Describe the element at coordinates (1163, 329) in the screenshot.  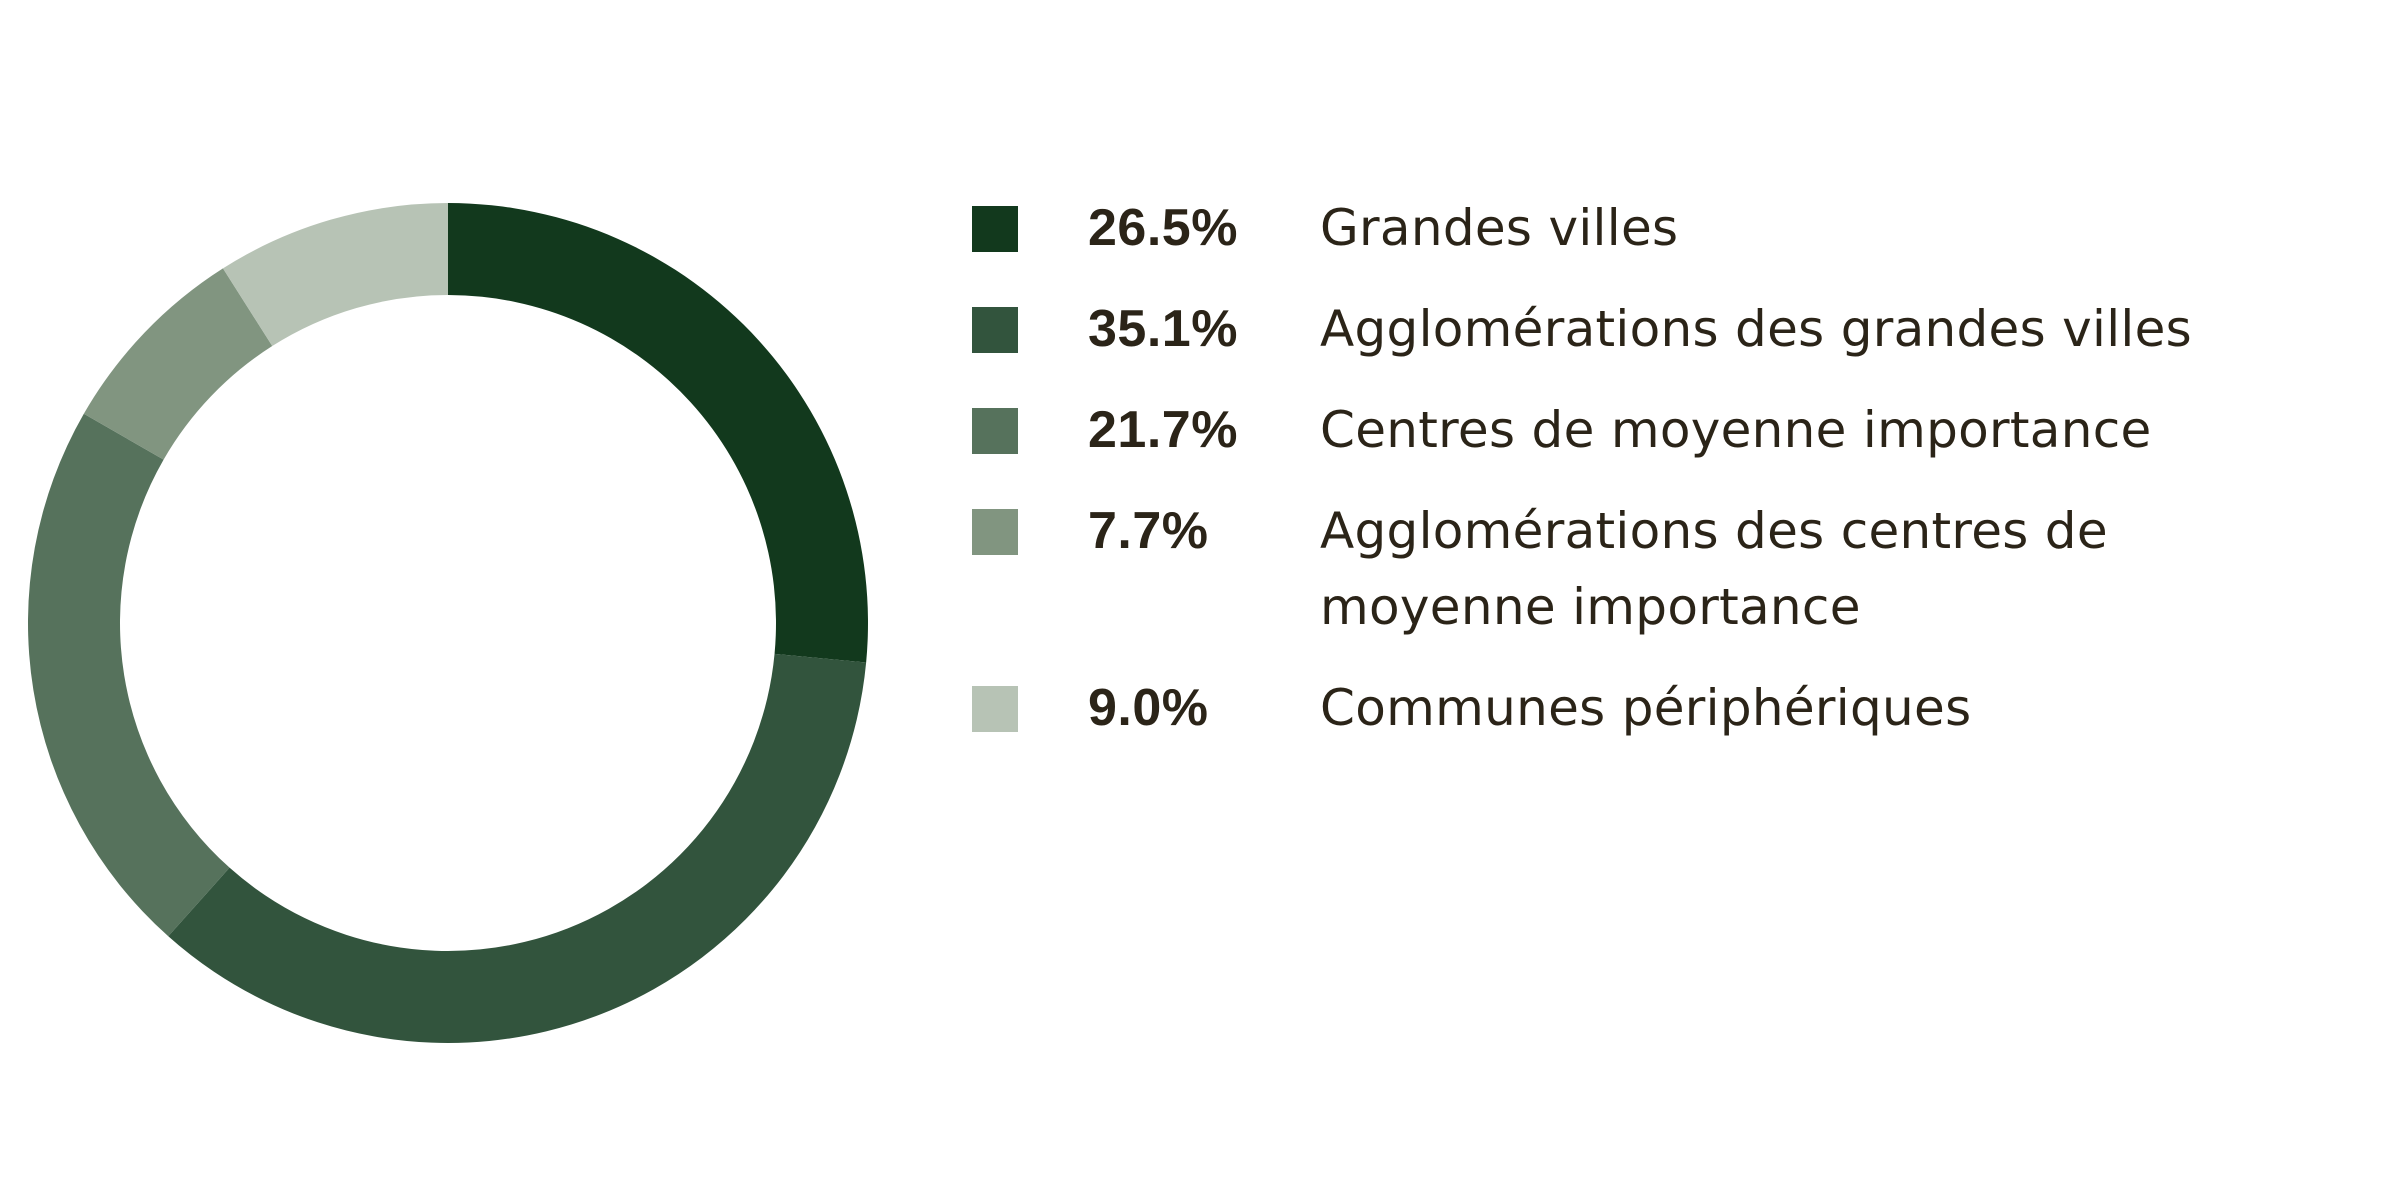
I see `legend-value: 35.1%` at that location.